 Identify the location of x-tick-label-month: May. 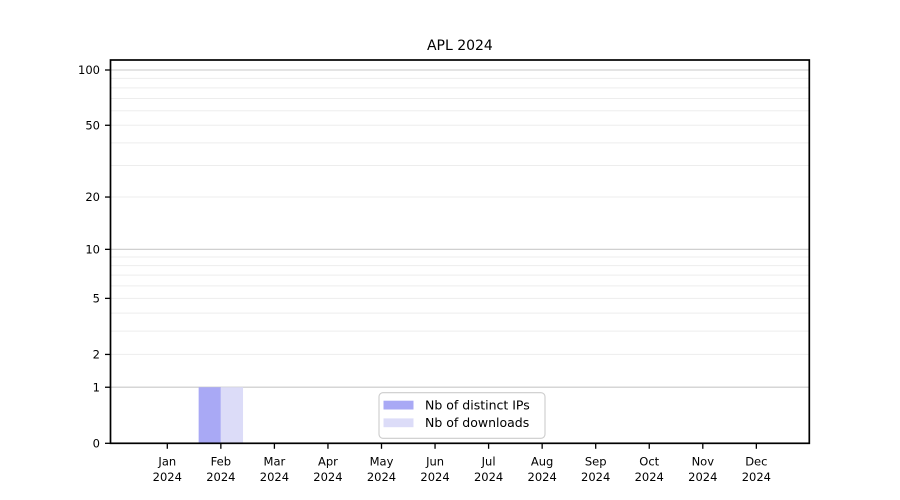
(382, 462).